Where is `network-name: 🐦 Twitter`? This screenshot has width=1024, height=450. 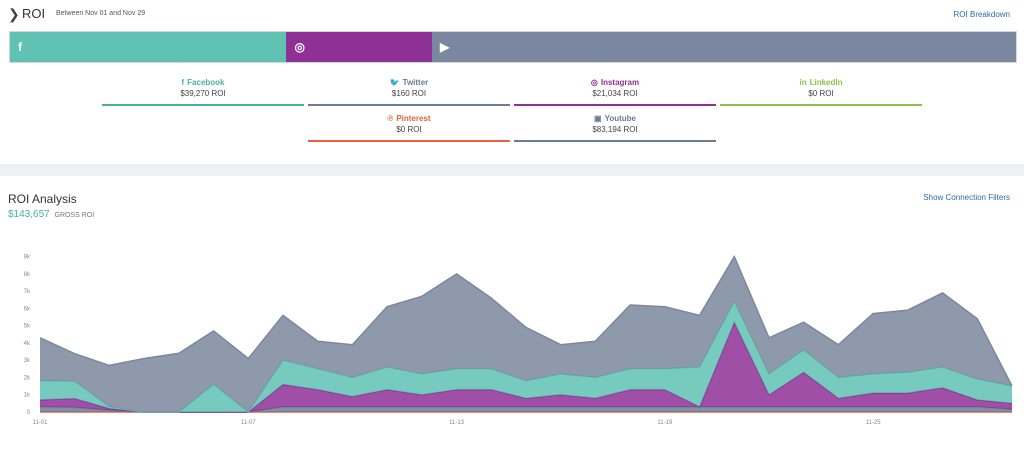
network-name: 🐦 Twitter is located at coordinates (409, 83).